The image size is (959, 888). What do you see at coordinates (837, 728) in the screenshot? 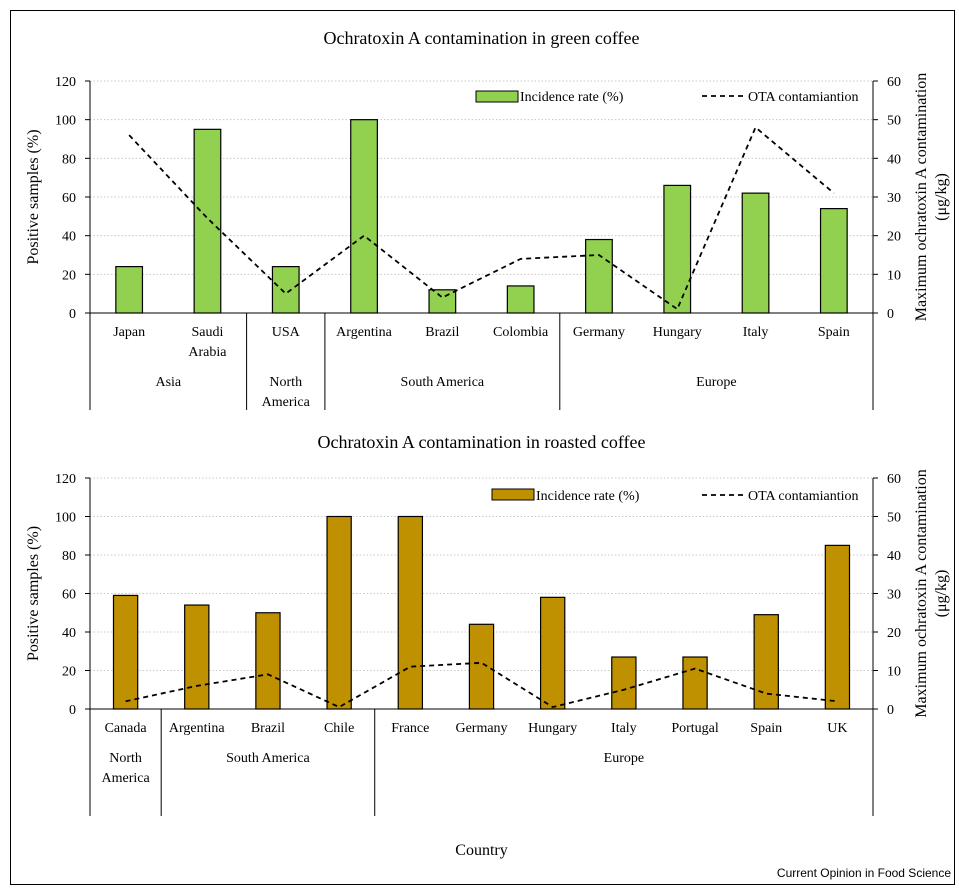
I see `x-tick-label: UK` at bounding box center [837, 728].